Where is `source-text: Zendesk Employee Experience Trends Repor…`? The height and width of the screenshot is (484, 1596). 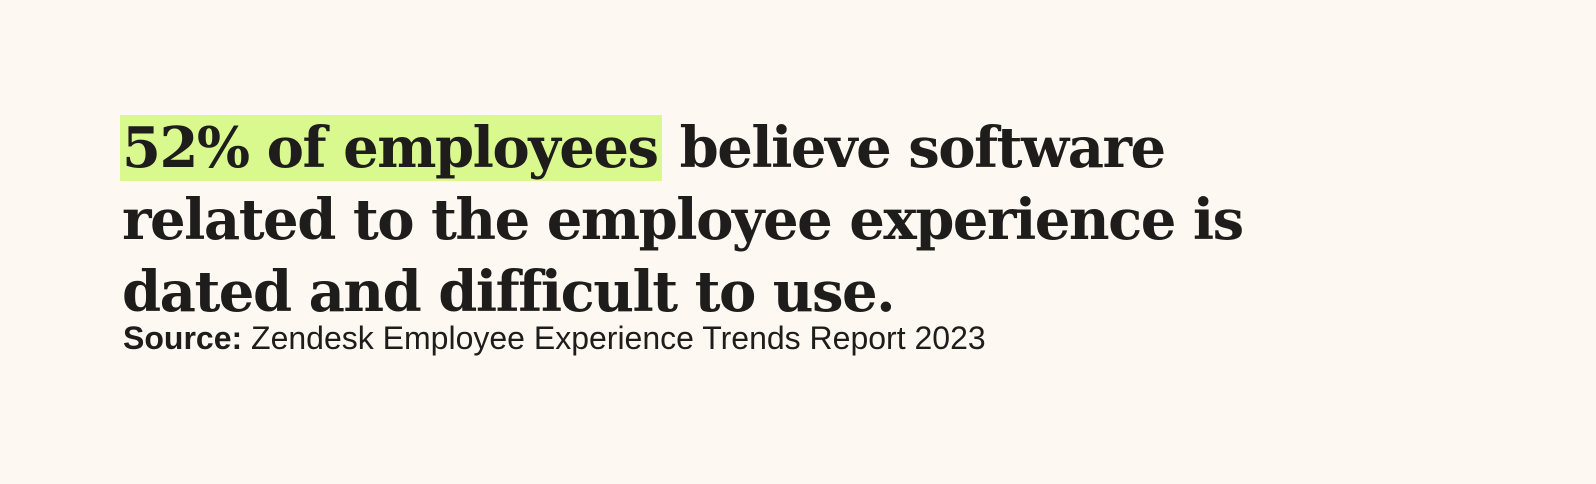
source-text: Zendesk Employee Experience Trends Repor… is located at coordinates (618, 338).